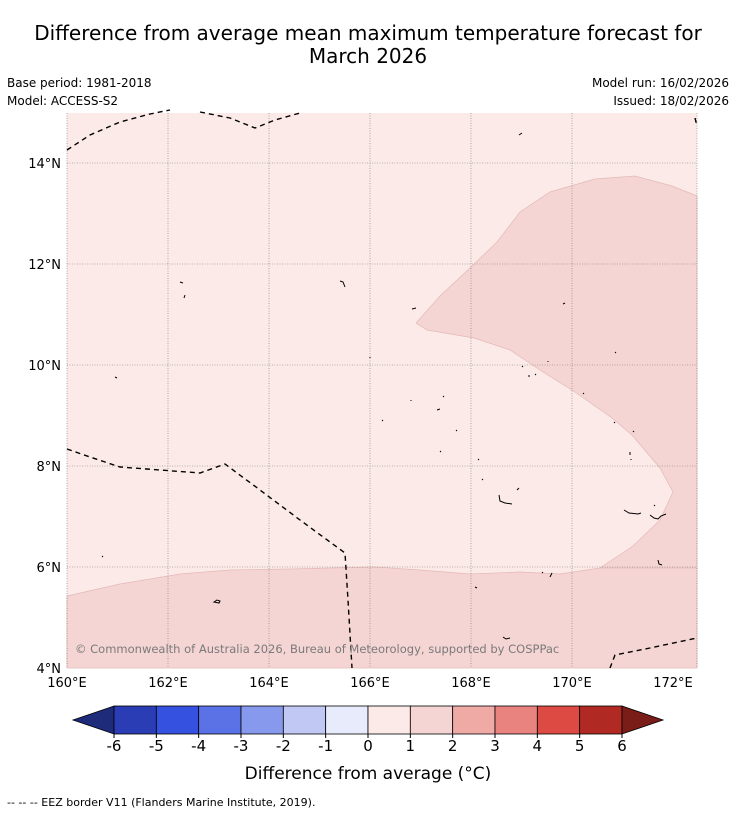 This screenshot has width=736, height=816. I want to click on colorbar-tick-label: -3, so click(241, 746).